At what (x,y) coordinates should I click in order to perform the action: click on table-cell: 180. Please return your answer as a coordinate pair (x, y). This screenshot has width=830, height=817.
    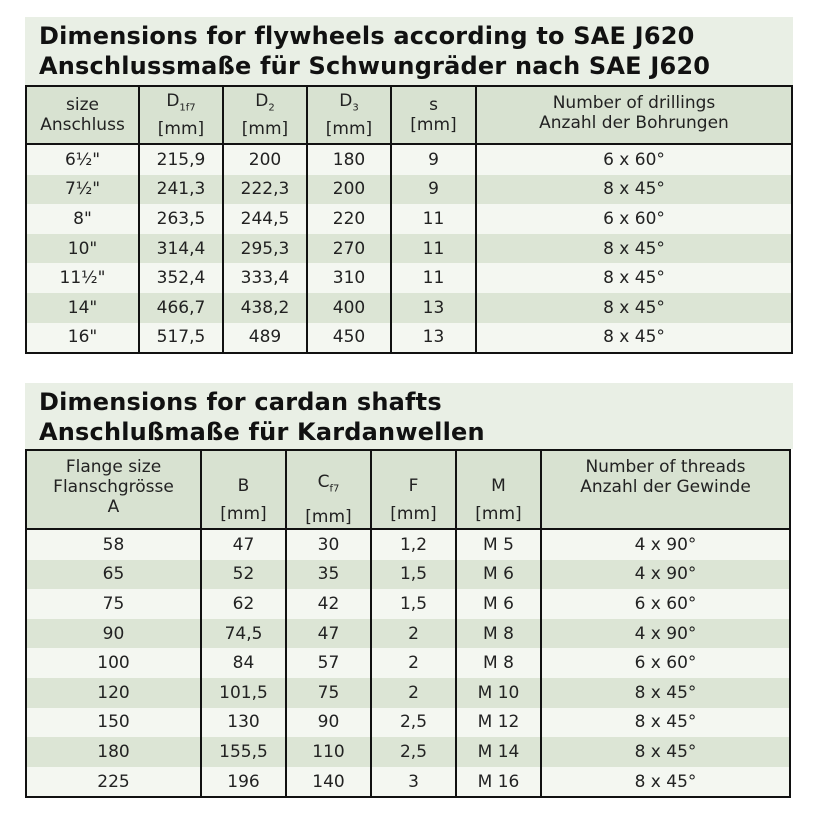
    Looking at the image, I should click on (113, 752).